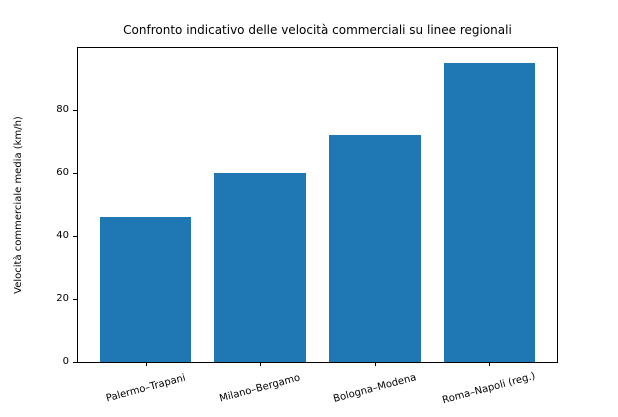 This screenshot has height=417, width=618. What do you see at coordinates (260, 388) in the screenshot?
I see `x-tick-label-text: Milano–Bergamo` at bounding box center [260, 388].